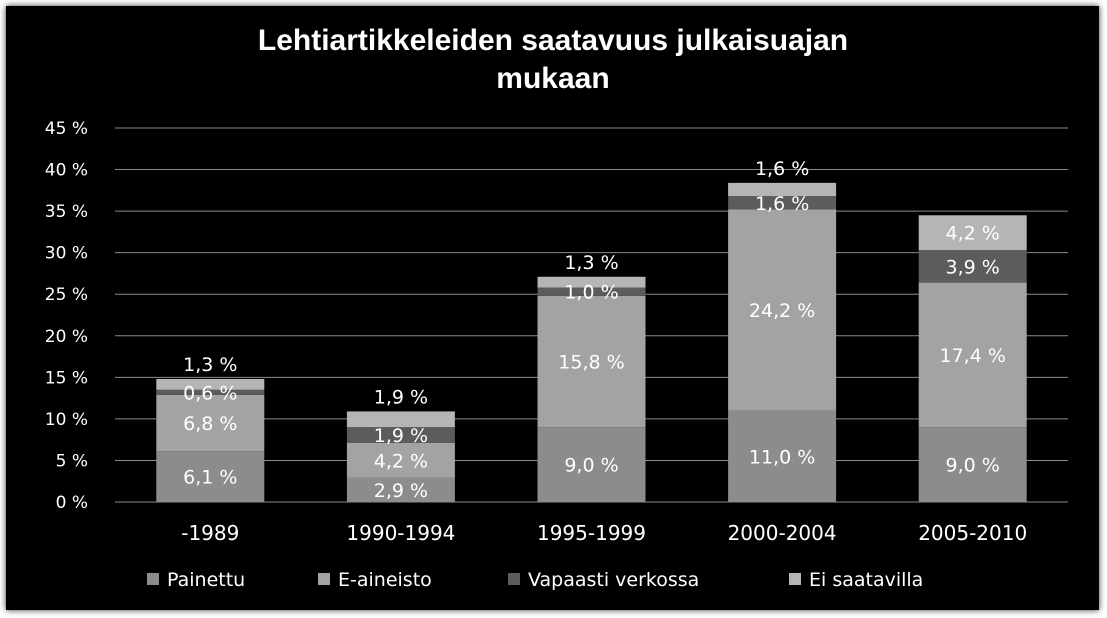  What do you see at coordinates (72, 503) in the screenshot?
I see `y-tick-label: 0 %` at bounding box center [72, 503].